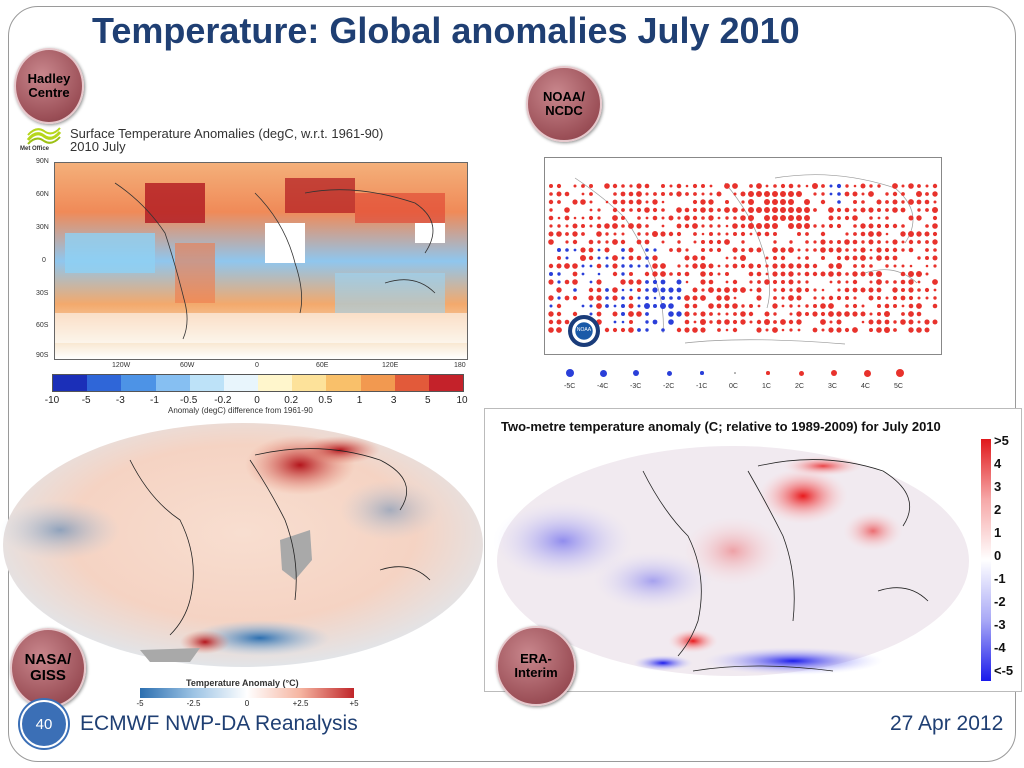 This screenshot has height=768, width=1024. Describe the element at coordinates (300, 703) in the screenshot. I see `nasa-colorbar-tick: +2.5` at that location.